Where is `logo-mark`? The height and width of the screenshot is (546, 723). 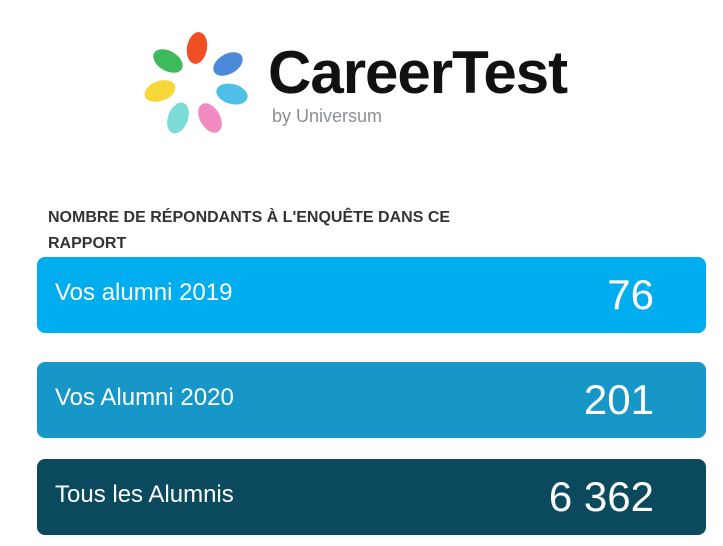
logo-mark is located at coordinates (196, 83).